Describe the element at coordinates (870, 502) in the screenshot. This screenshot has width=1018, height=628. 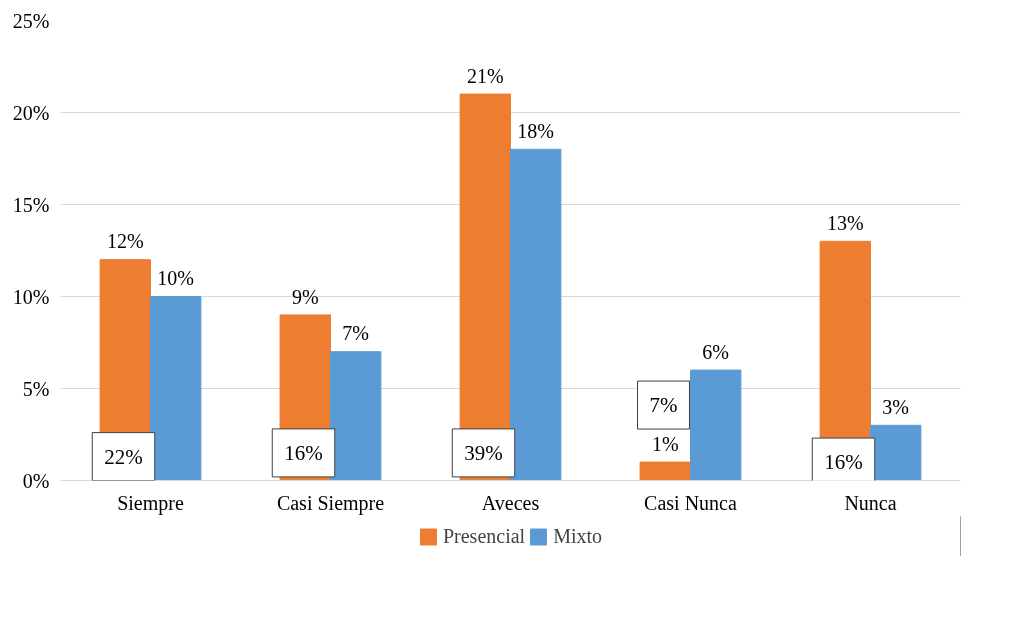
I see `x-tick-label: Nunca` at that location.